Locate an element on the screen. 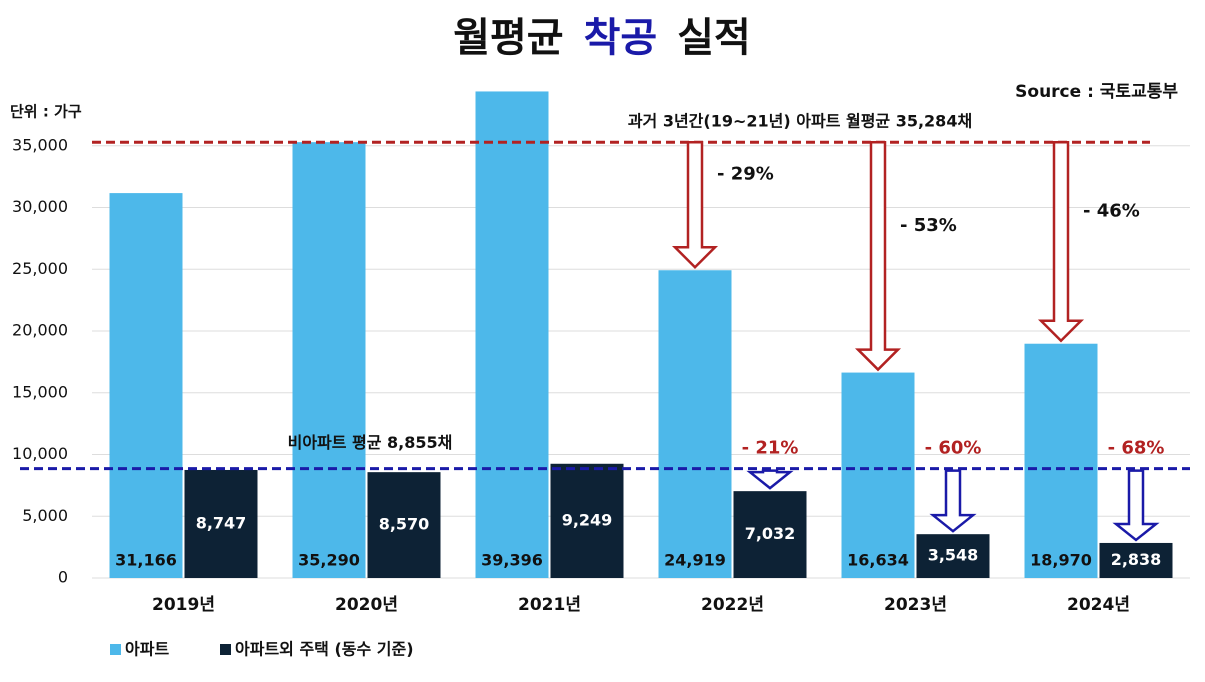  value-label: 24,919 is located at coordinates (695, 560).